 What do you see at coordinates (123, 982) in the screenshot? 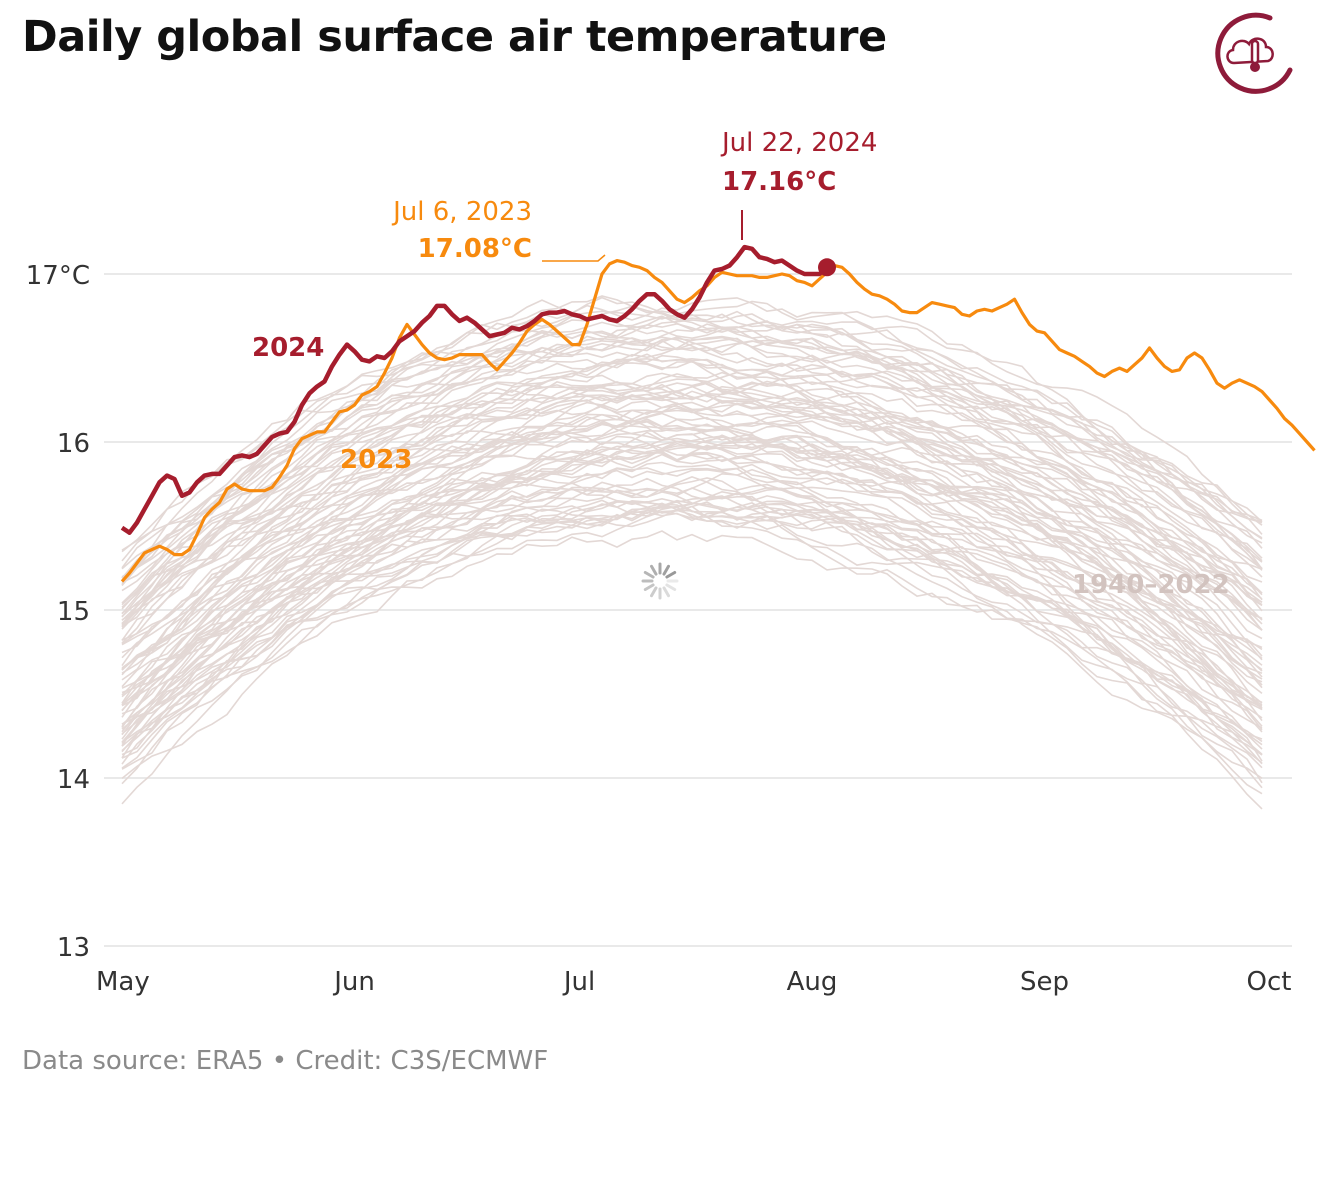
I see `x-tick-label: May` at bounding box center [123, 982].